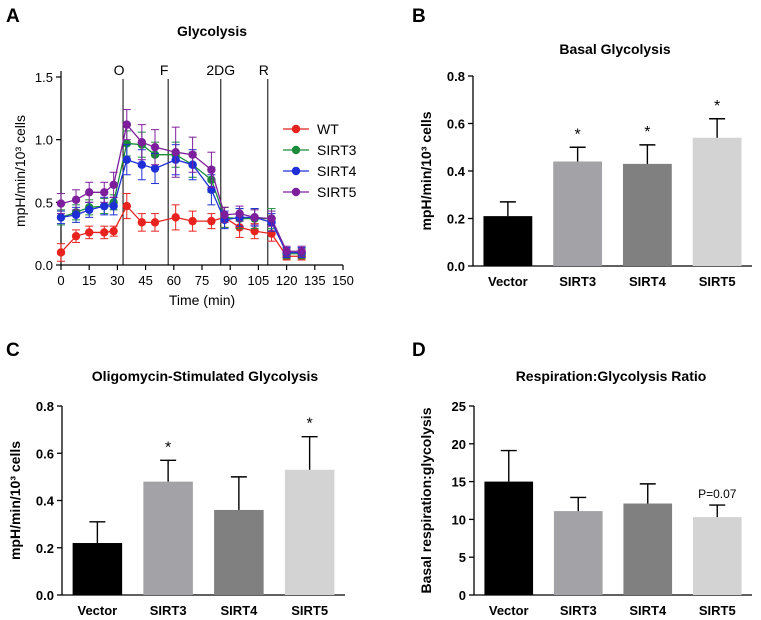 The height and width of the screenshot is (620, 761). Describe the element at coordinates (60, 280) in the screenshot. I see `x-tick-label: 0` at that location.